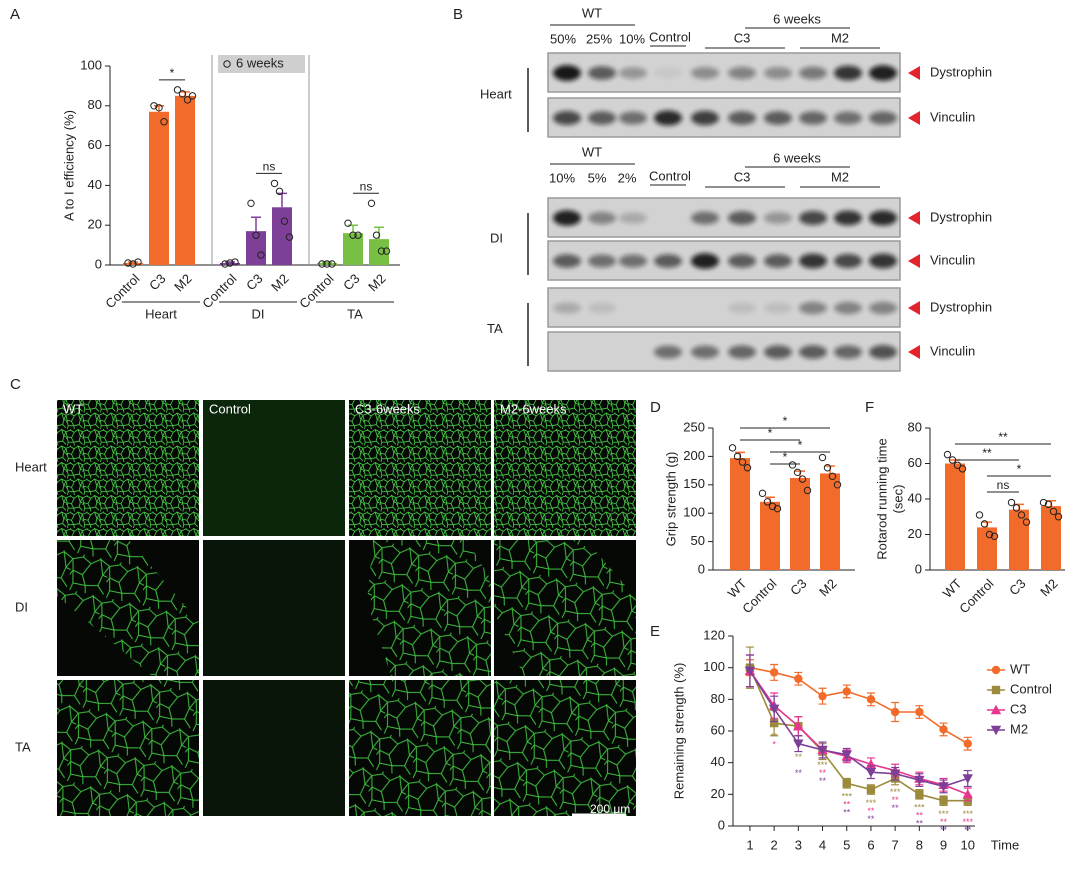 The height and width of the screenshot is (877, 1080). What do you see at coordinates (714, 634) in the screenshot?
I see `y-tick-label: 120` at bounding box center [714, 634].